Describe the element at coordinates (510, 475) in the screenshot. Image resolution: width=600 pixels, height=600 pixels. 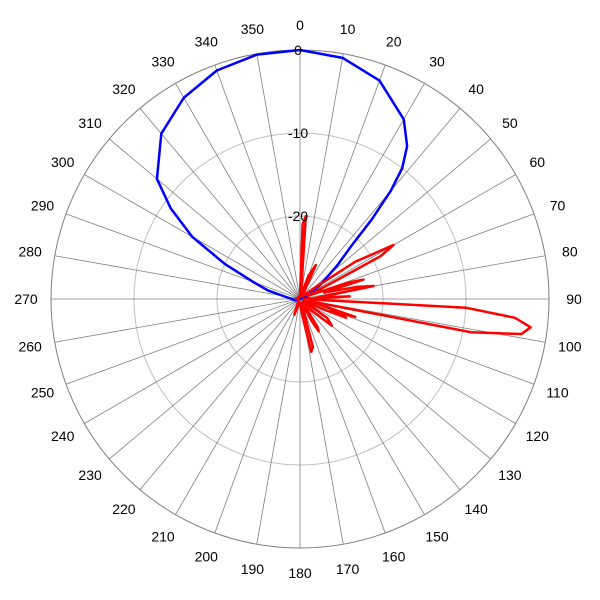
I see `angle-tick-label: 130` at that location.